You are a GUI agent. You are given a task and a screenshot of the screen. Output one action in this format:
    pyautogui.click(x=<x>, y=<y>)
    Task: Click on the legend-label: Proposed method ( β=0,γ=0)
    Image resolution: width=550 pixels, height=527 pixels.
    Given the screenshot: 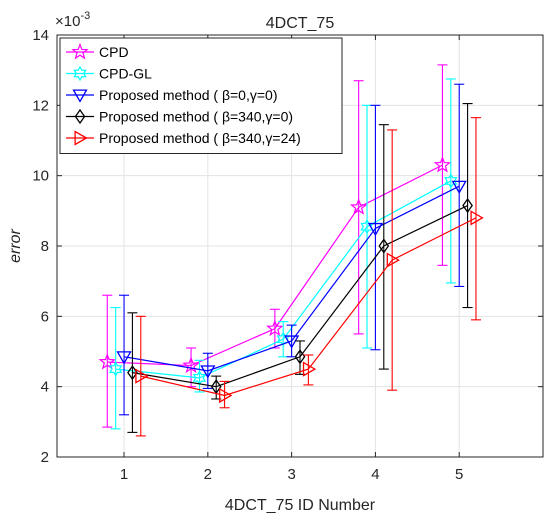 What is the action you would take?
    pyautogui.click(x=188, y=95)
    